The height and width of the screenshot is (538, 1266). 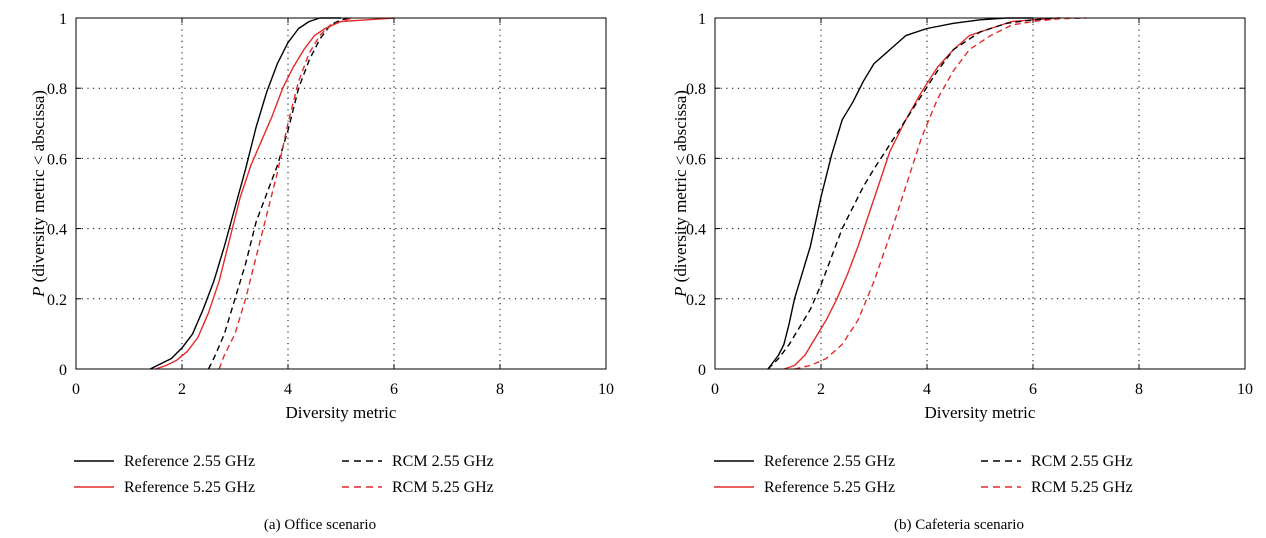 I want to click on panel-caption: (b) Cafeteria scenario, so click(x=959, y=525).